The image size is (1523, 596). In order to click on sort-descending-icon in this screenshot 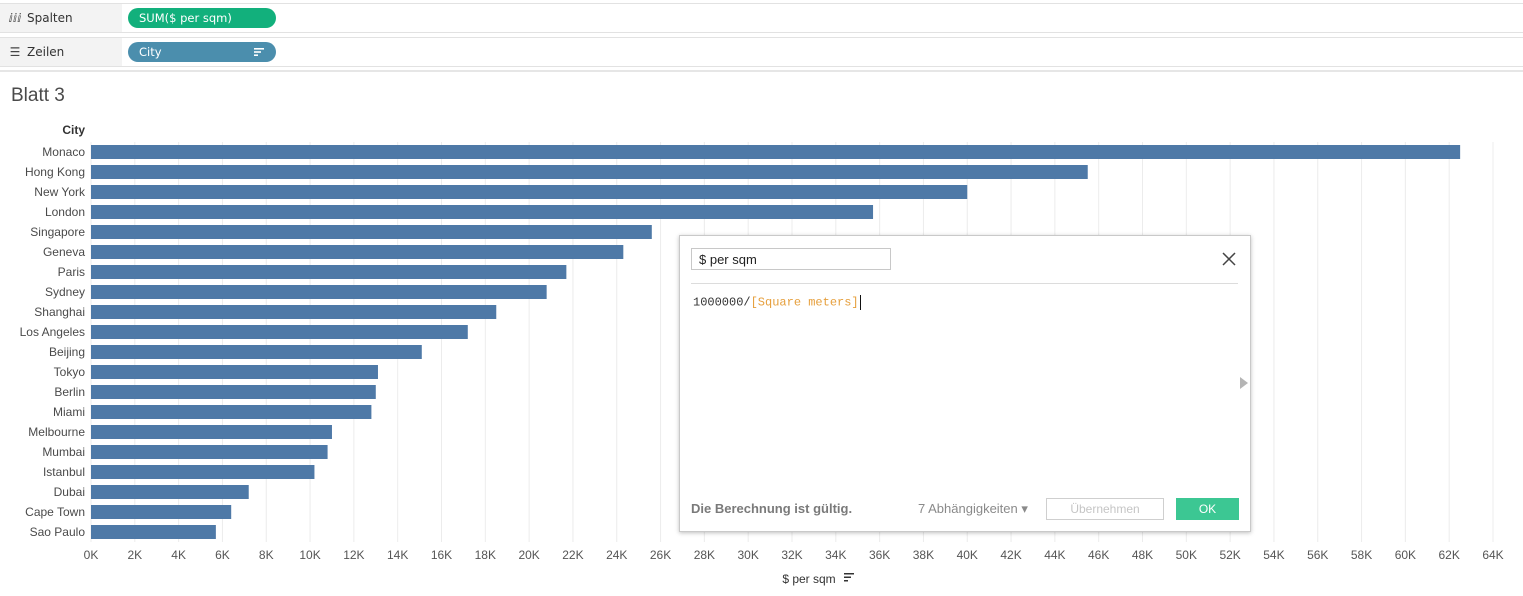, I will do `click(259, 52)`.